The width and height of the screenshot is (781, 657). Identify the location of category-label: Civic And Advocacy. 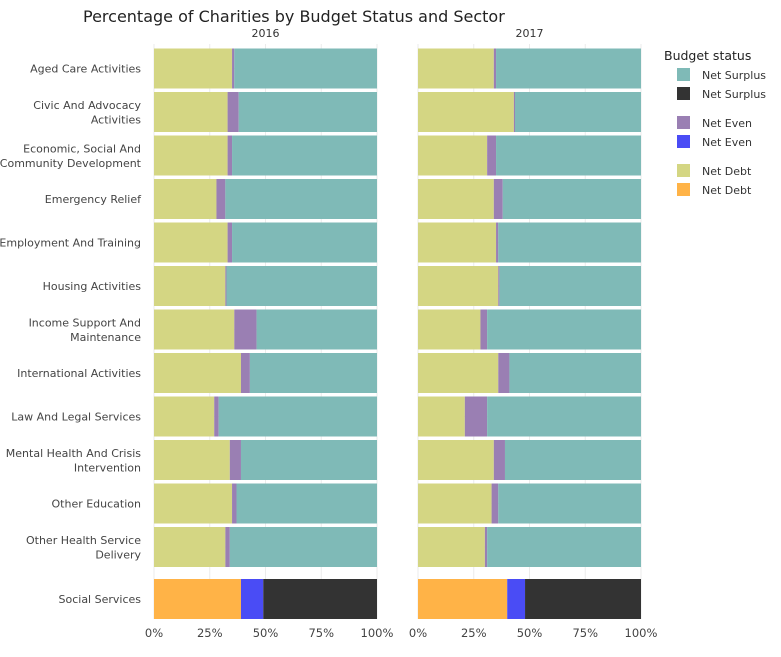
(87, 105).